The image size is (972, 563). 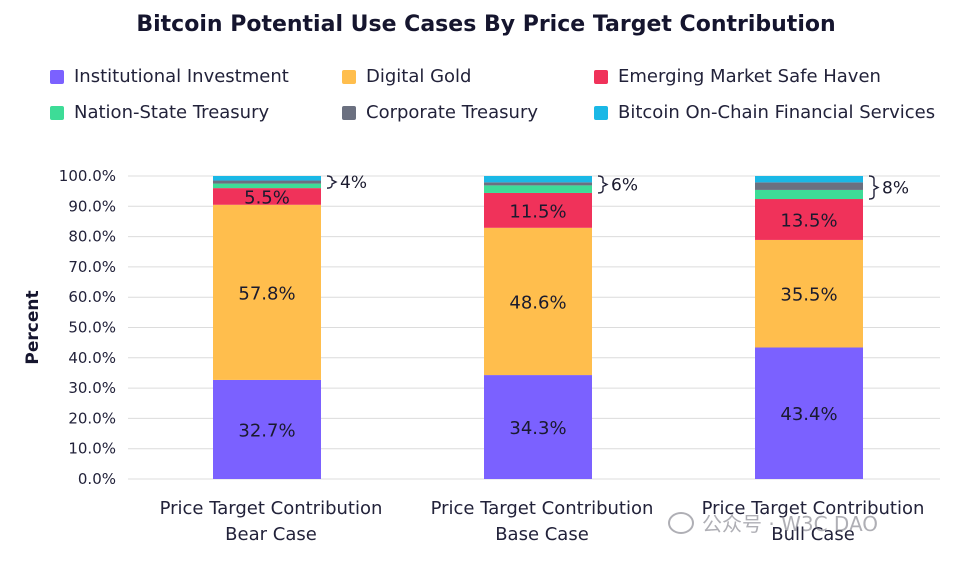 I want to click on legend-item-institutional-investment: Institutional Investment, so click(x=169, y=76).